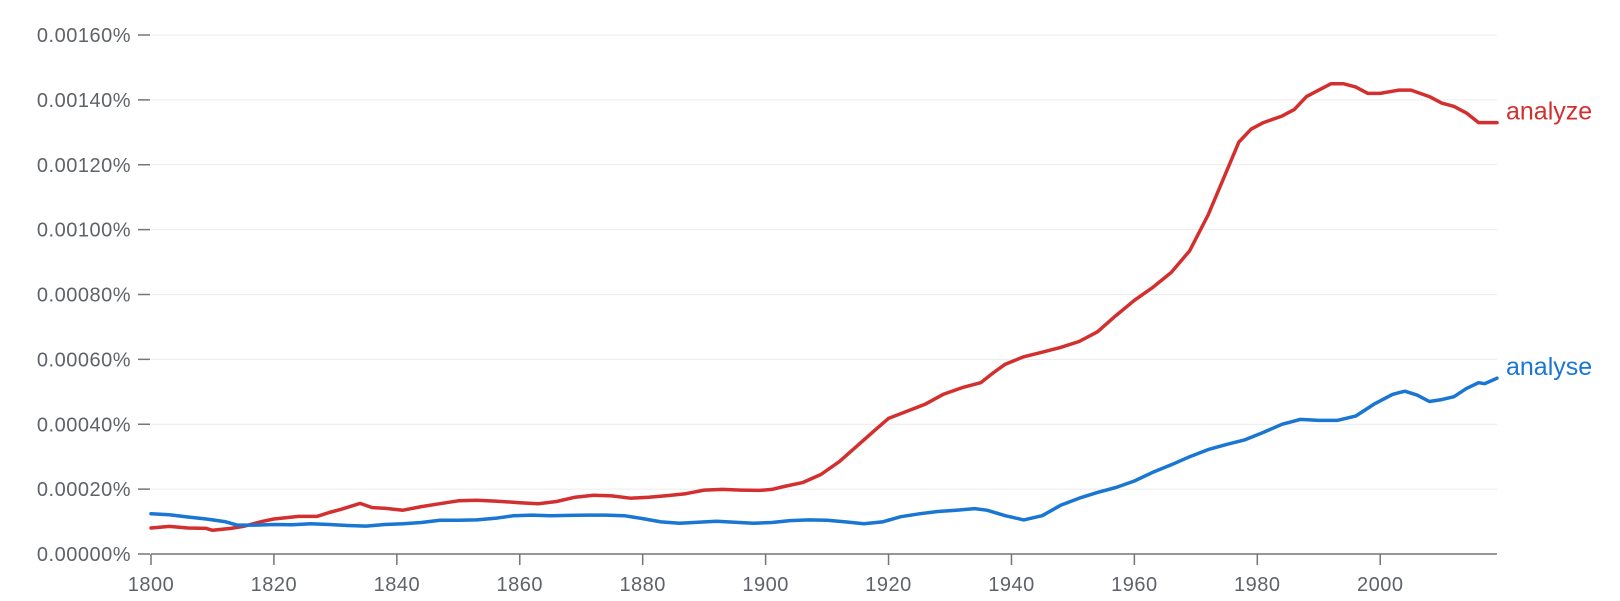 This screenshot has height=601, width=1620. What do you see at coordinates (1549, 367) in the screenshot?
I see `series-label-analyse: analyse` at bounding box center [1549, 367].